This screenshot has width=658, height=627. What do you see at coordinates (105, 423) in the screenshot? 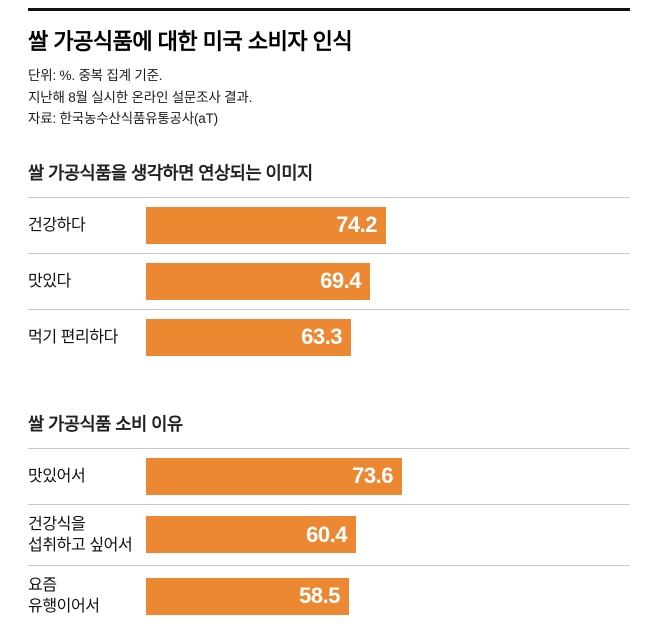
I see `chart-title: 쌀 가공식품 소비 이유` at bounding box center [105, 423].